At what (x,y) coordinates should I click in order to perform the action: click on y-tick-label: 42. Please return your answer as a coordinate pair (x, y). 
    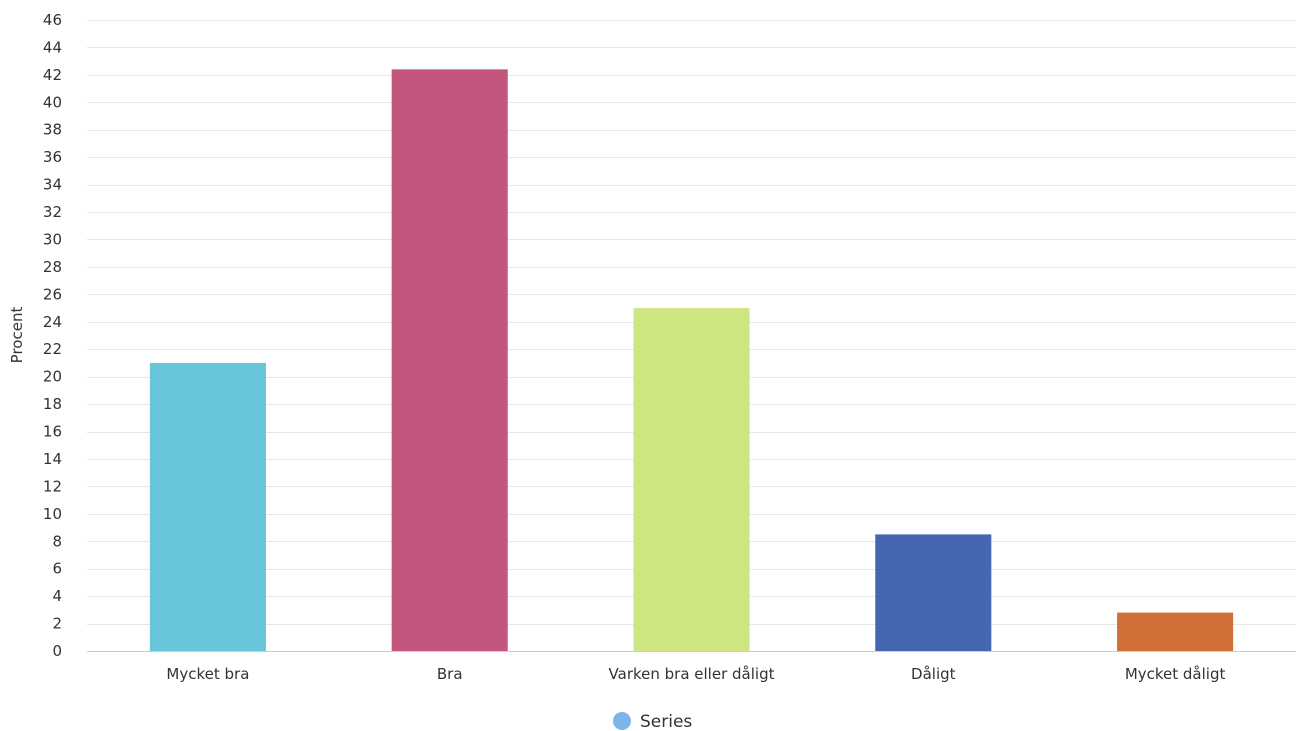
    Looking at the image, I should click on (52, 75).